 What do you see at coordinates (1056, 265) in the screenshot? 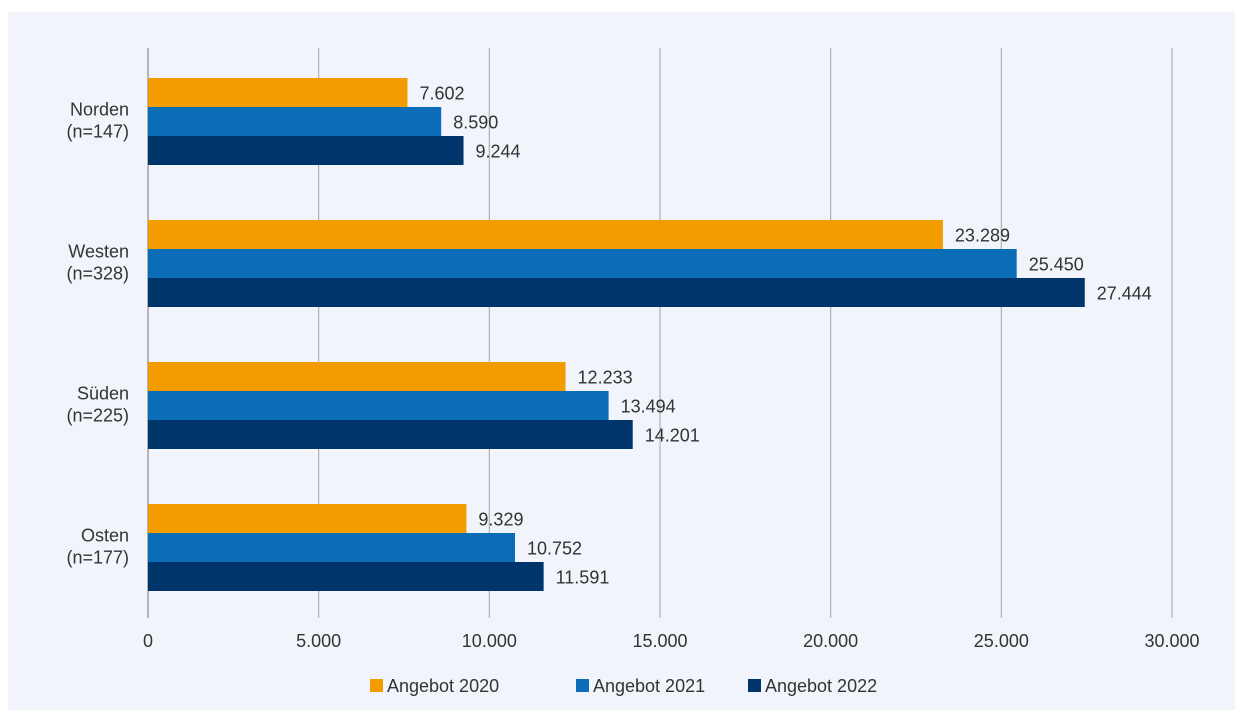
I see `data-label: 25.450` at bounding box center [1056, 265].